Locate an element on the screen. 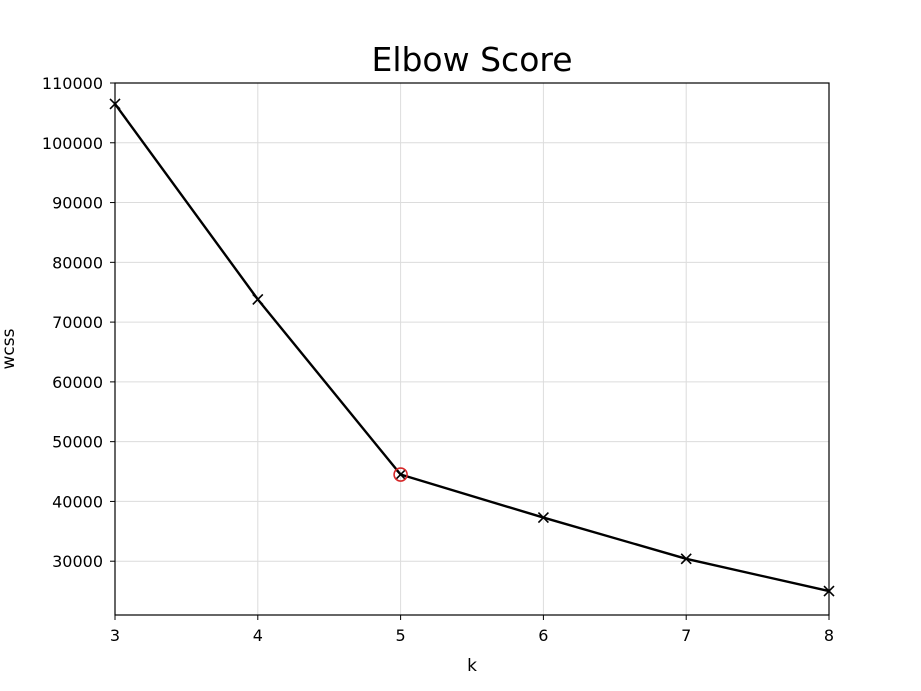 Image resolution: width=921 pixels, height=691 pixels. x-tick-label: 3 is located at coordinates (115, 635).